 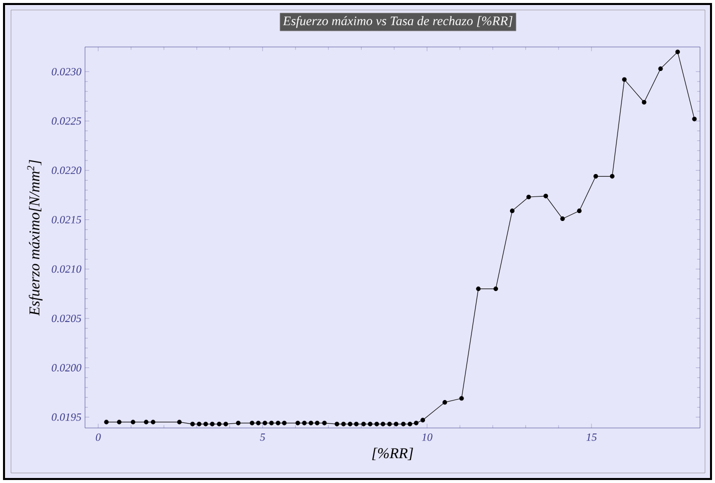 I want to click on y-tick-label: 0.0230, so click(x=67, y=72).